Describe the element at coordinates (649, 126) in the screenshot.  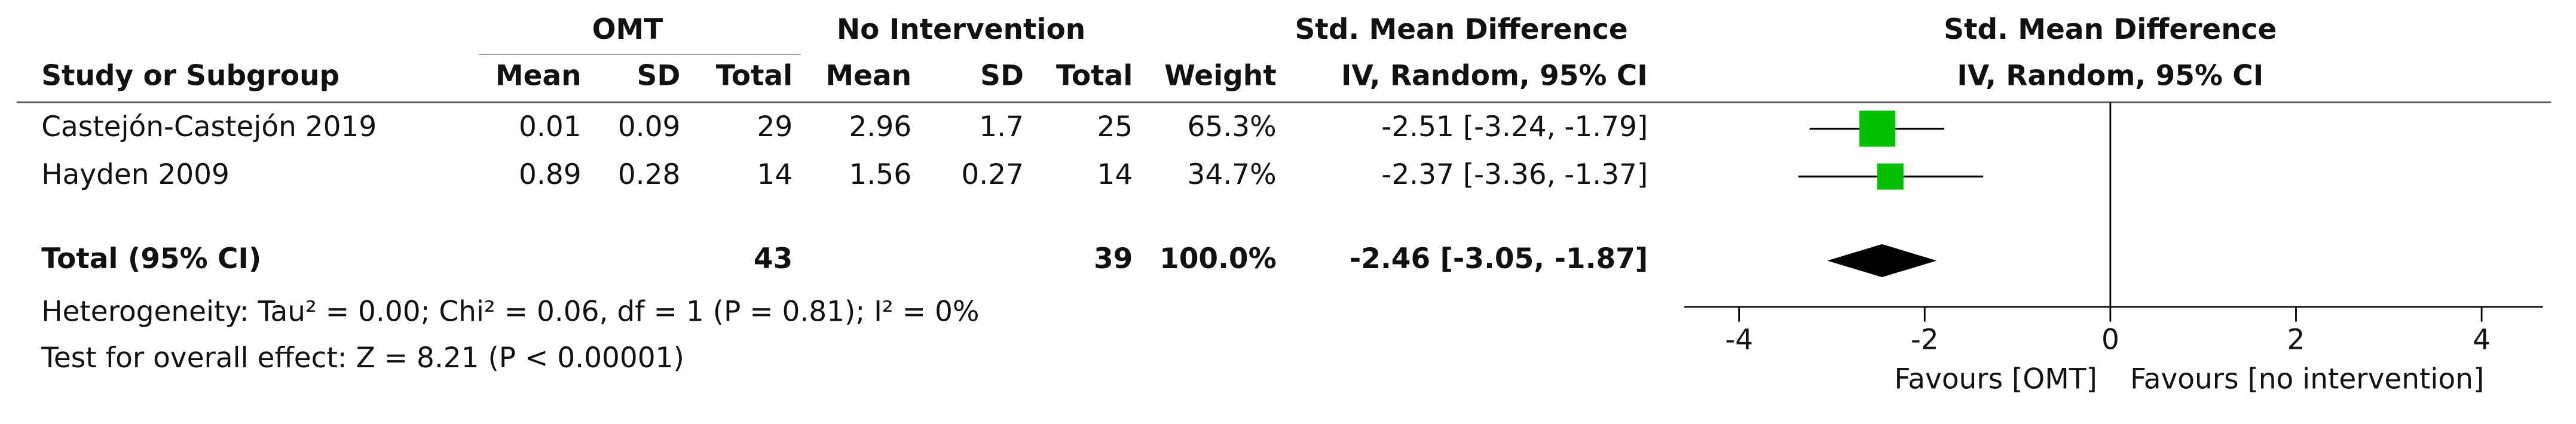
I see `cell: 0.09` at that location.